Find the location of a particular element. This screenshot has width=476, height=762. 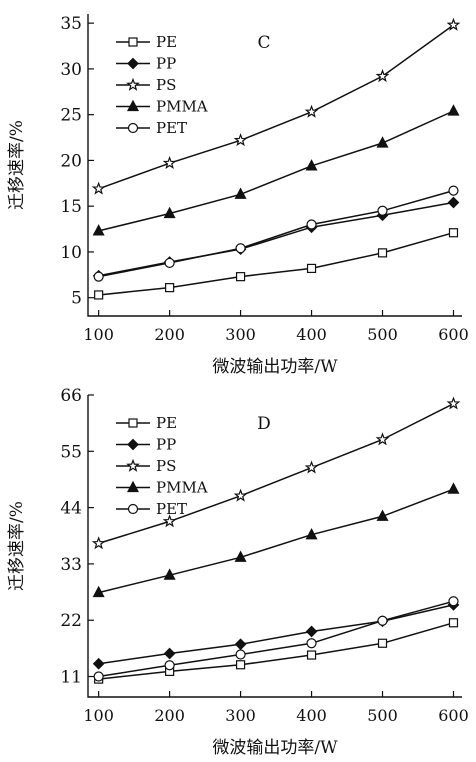

y-tick-label: 44 is located at coordinates (71, 509).